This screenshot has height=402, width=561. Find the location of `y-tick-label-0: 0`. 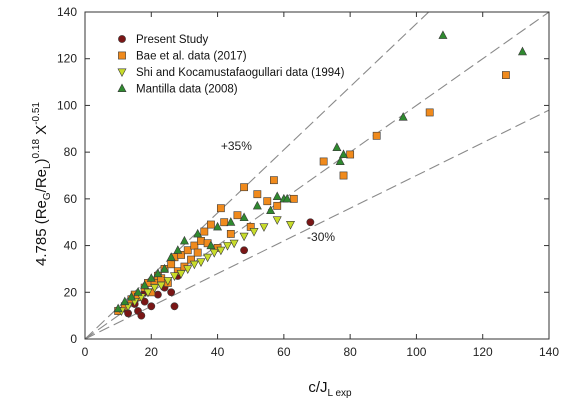

y-tick-label-0: 0 is located at coordinates (73, 339).